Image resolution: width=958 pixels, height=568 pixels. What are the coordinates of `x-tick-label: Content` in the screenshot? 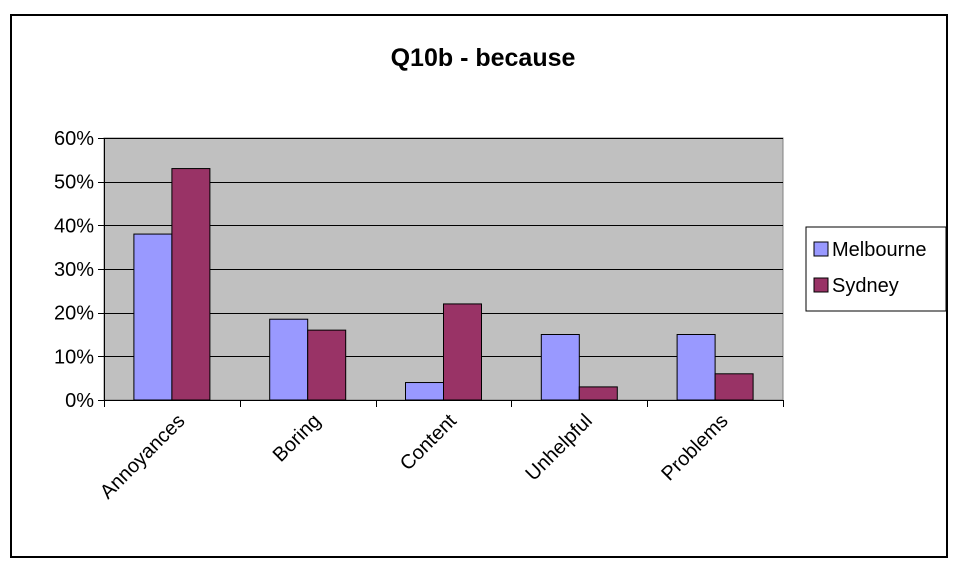 It's located at (428, 442).